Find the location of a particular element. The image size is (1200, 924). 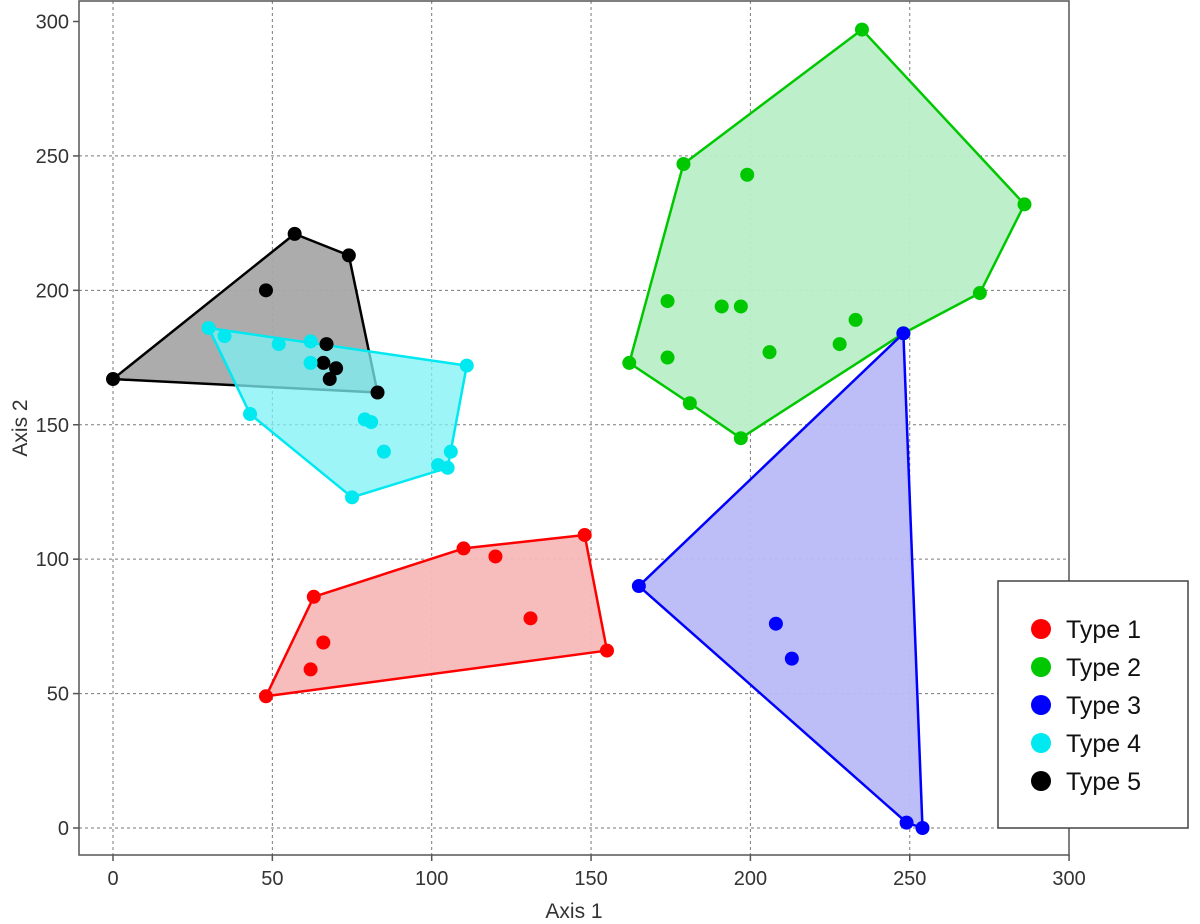

legend-label: Type 2 is located at coordinates (1103, 668).